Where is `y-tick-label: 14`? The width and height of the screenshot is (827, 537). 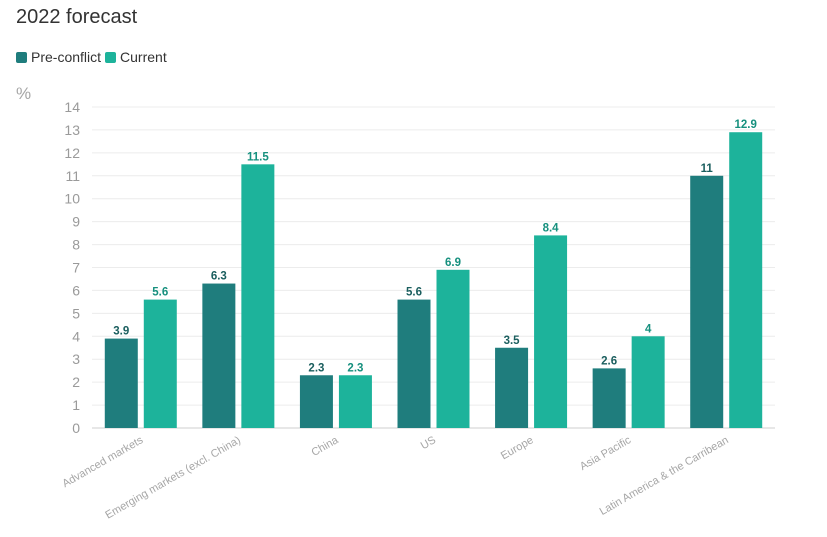
y-tick-label: 14 is located at coordinates (72, 107).